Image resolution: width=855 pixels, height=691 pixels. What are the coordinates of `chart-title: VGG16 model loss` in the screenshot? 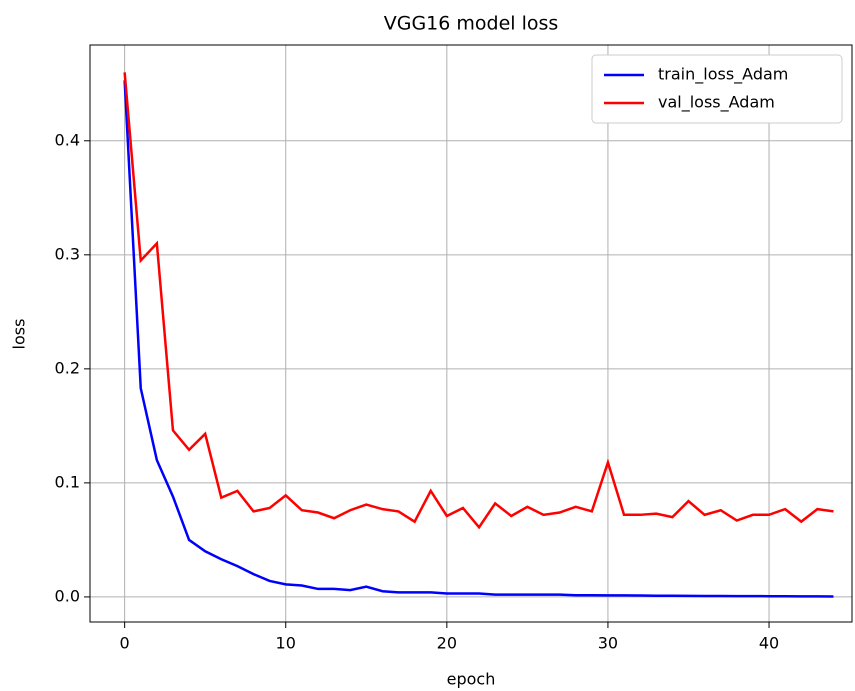 It's located at (471, 24).